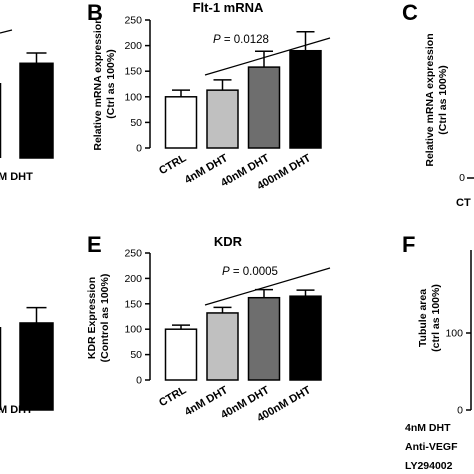 The width and height of the screenshot is (474, 474). I want to click on row-label: Anti-VEGF, so click(431, 447).